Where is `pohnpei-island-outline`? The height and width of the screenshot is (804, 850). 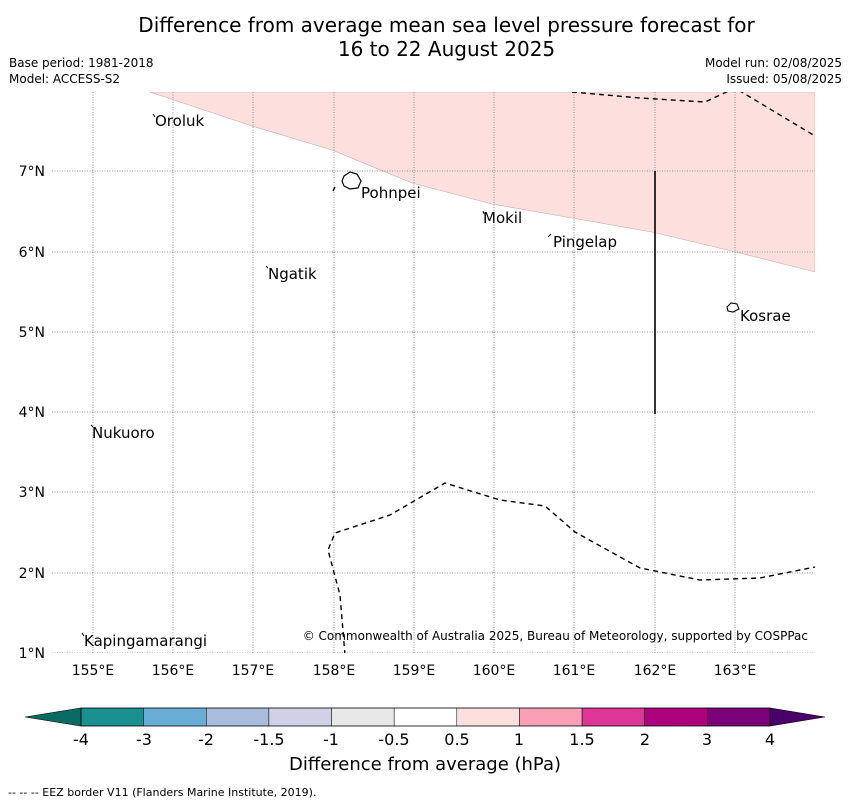
pohnpei-island-outline is located at coordinates (351, 180).